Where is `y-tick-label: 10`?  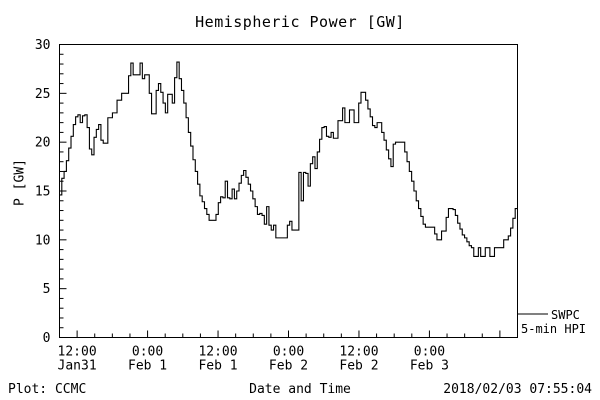 y-tick-label: 10 is located at coordinates (43, 240).